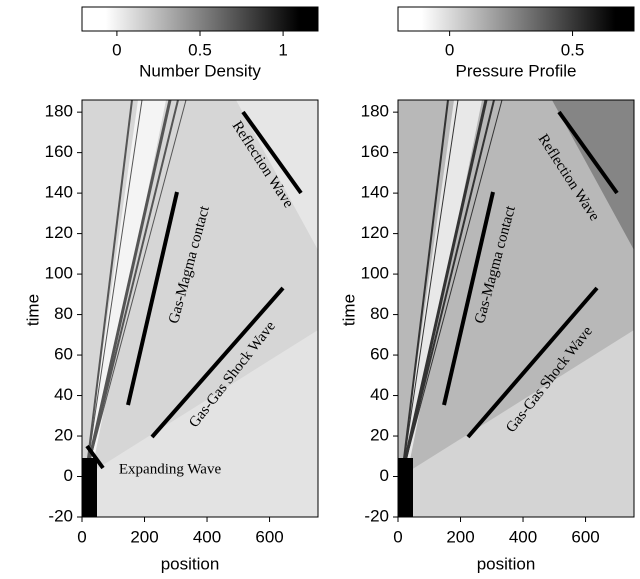  Describe the element at coordinates (282, 49) in the screenshot. I see `colorbar-tick-label: 1` at that location.